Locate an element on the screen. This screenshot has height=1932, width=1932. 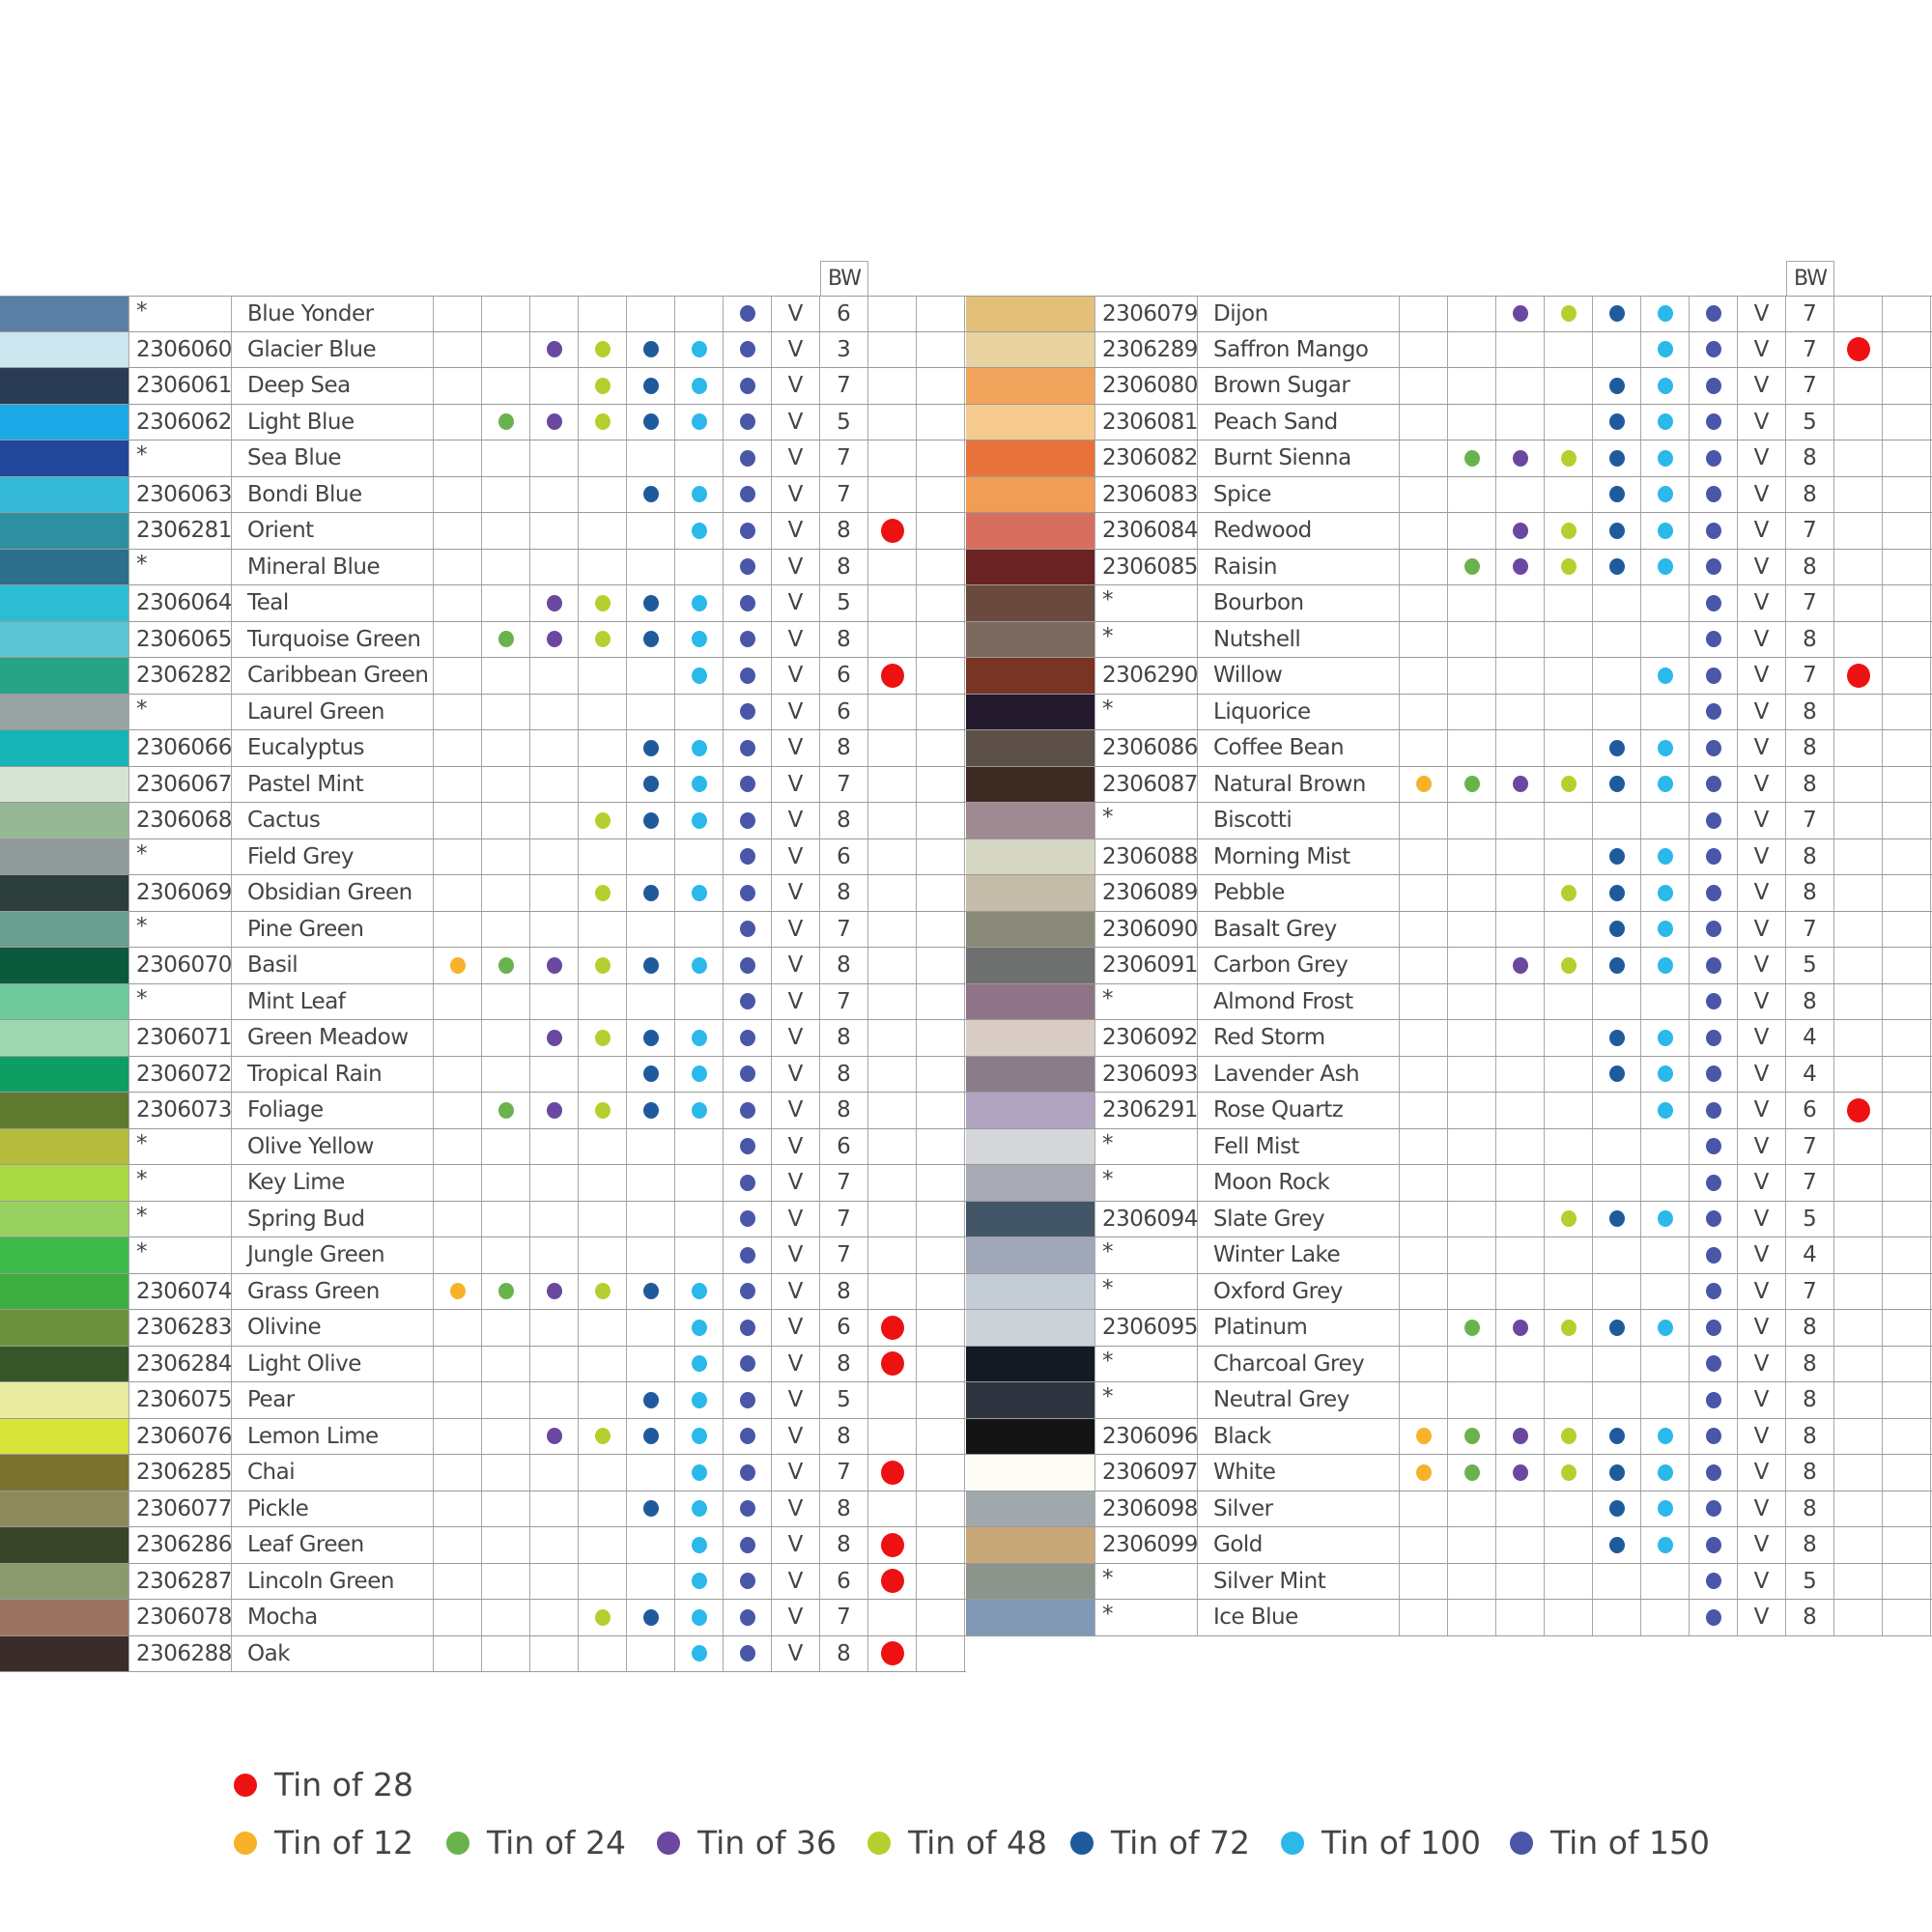
colour-name: Carbon Grey is located at coordinates (1299, 965).